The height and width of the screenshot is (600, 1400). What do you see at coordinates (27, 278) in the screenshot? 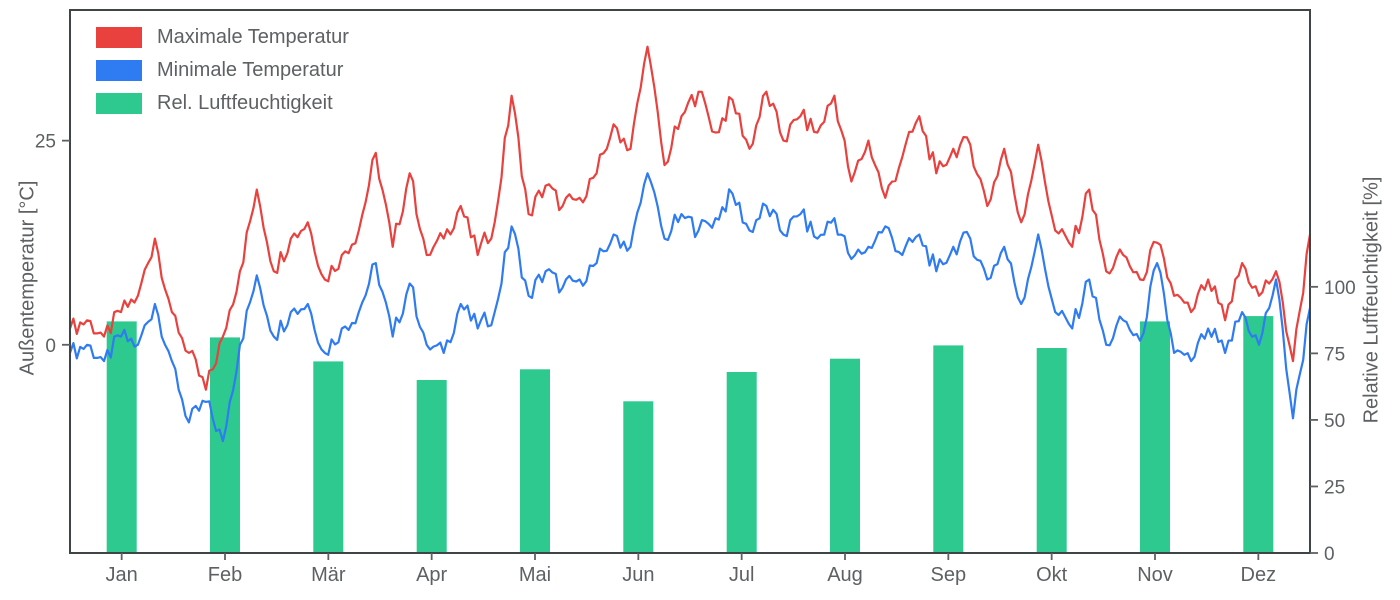
I see `left-axis-title: Außentemperatur [°C]` at bounding box center [27, 278].